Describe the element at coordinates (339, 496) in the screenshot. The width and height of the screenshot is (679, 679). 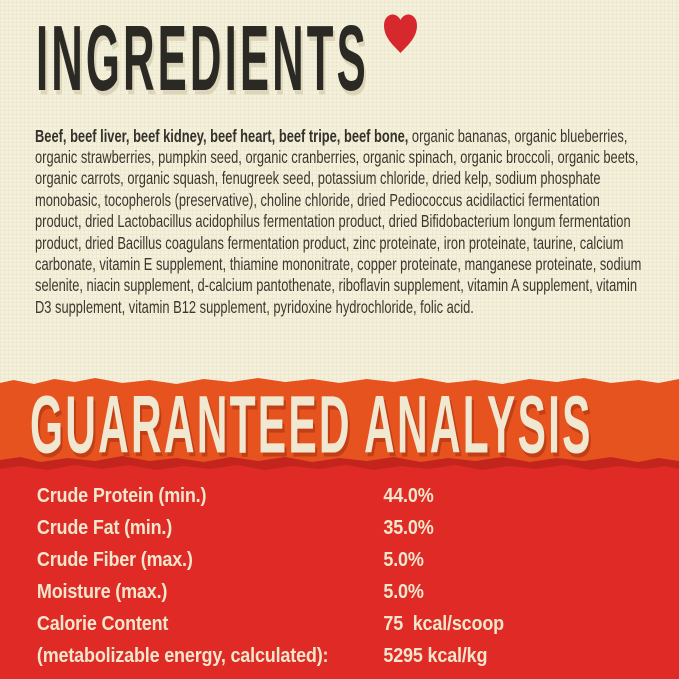
I see `analysis-row: Crude Protein (min.) 44.0%` at that location.